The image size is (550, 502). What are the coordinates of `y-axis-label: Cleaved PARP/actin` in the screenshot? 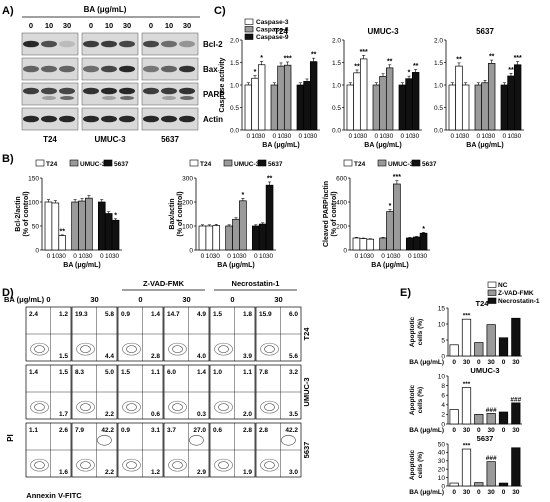 It's located at (326, 214).